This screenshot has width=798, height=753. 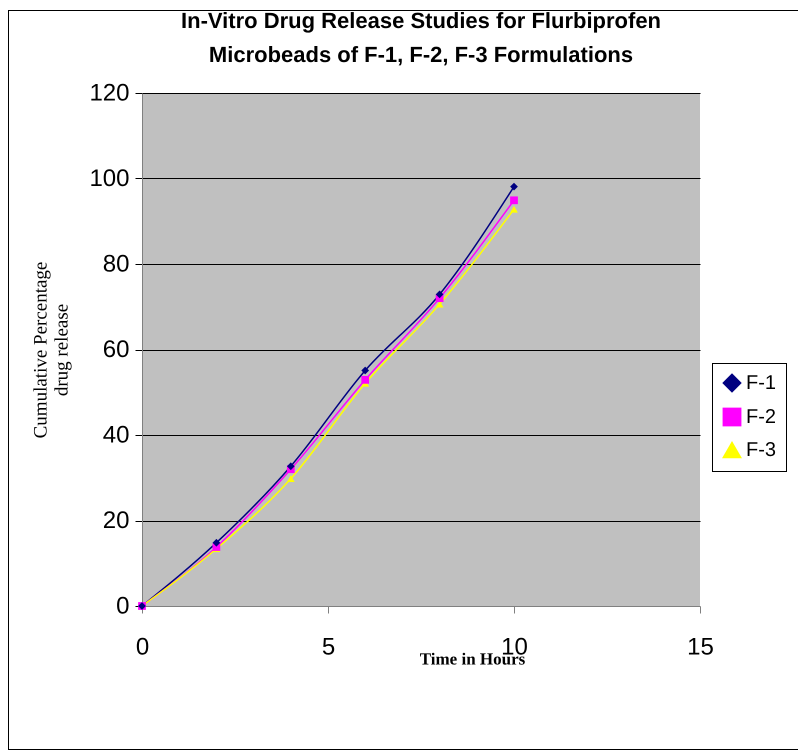 I want to click on y-tick-label: 20, so click(x=116, y=520).